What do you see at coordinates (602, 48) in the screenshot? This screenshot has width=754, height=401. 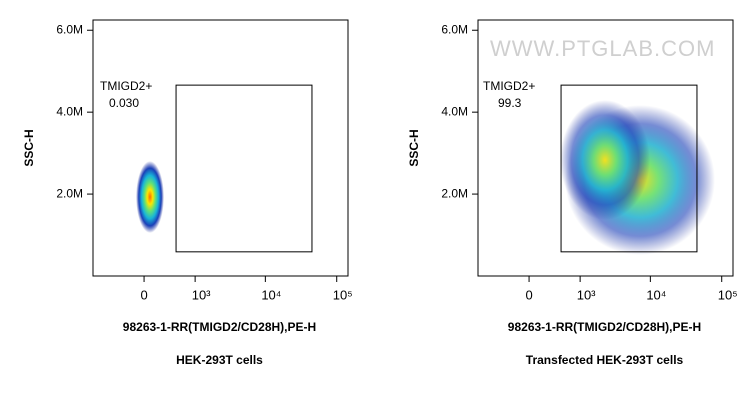 I see `watermark: WWW.PTGLAB.COM` at bounding box center [602, 48].